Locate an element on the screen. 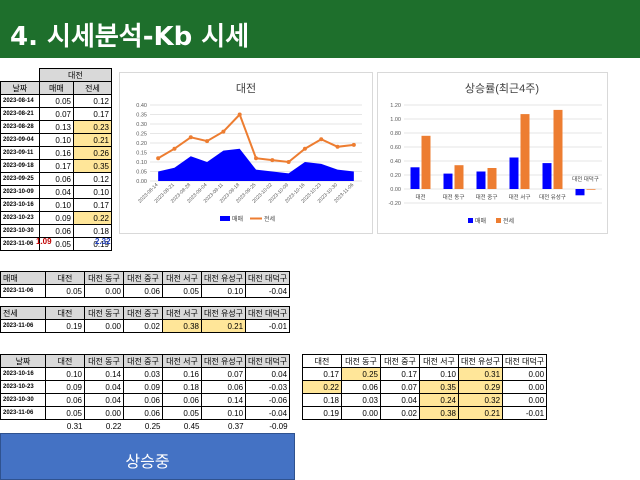  district-header: 대전 is located at coordinates (65, 313).